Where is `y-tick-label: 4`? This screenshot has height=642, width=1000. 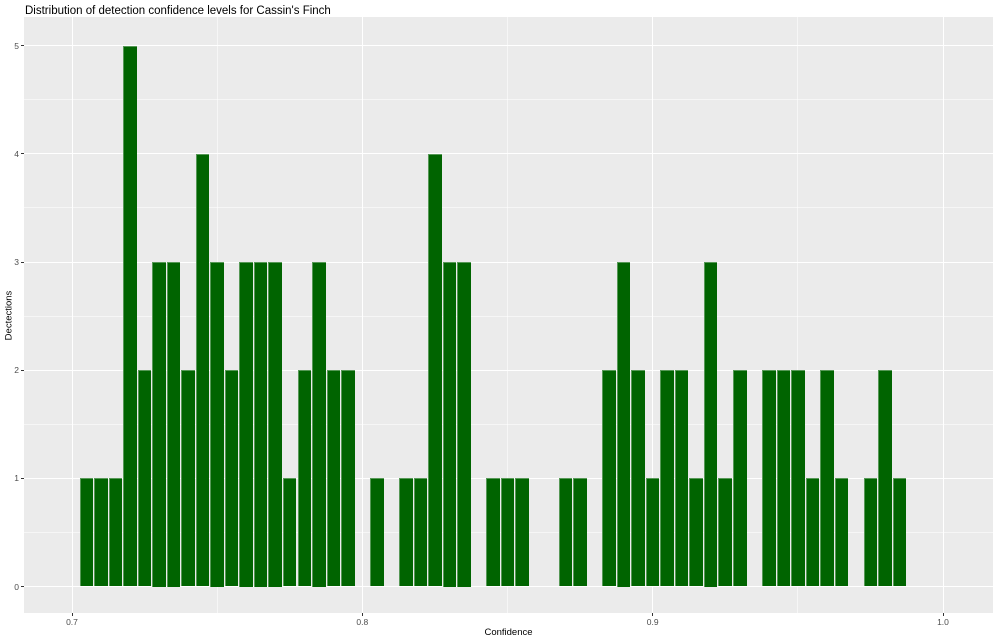
y-tick-label: 4 is located at coordinates (16, 153).